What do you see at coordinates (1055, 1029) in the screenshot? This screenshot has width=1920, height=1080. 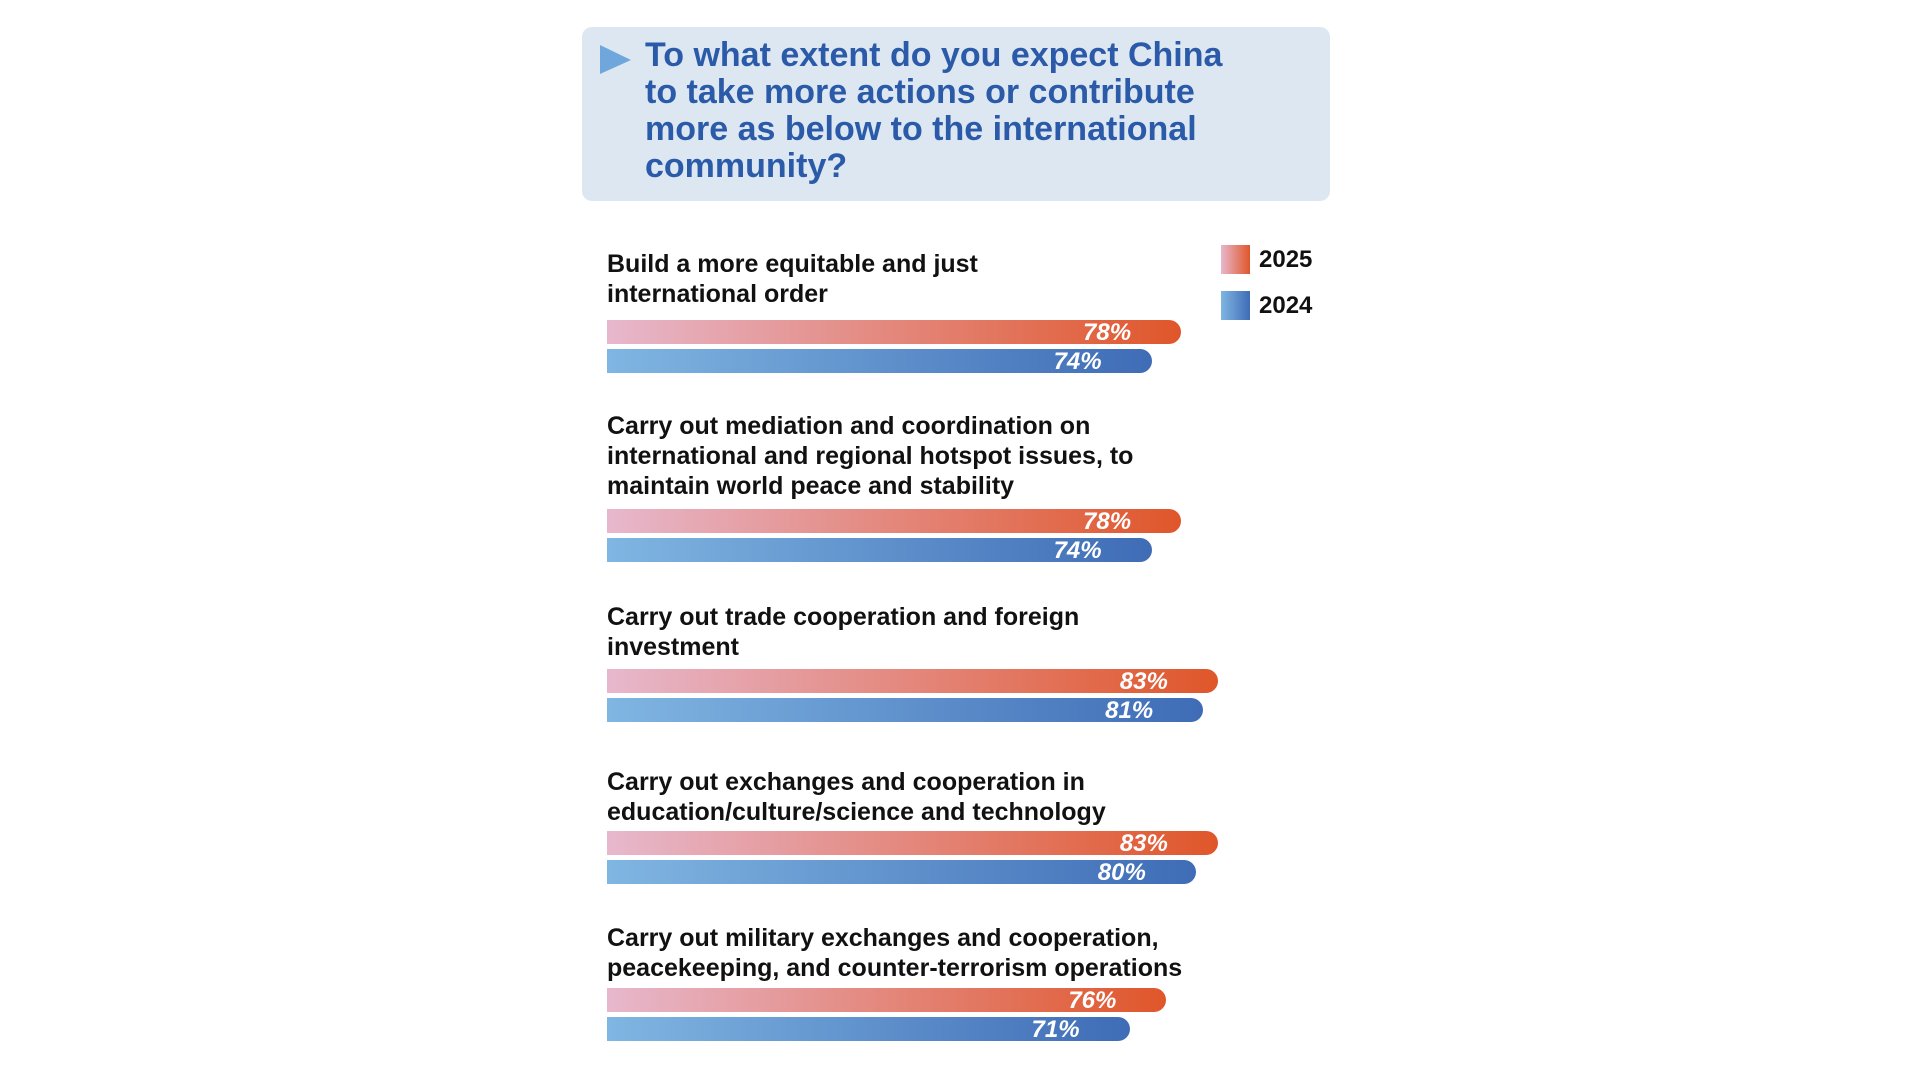 I see `value-label: 71%` at bounding box center [1055, 1029].